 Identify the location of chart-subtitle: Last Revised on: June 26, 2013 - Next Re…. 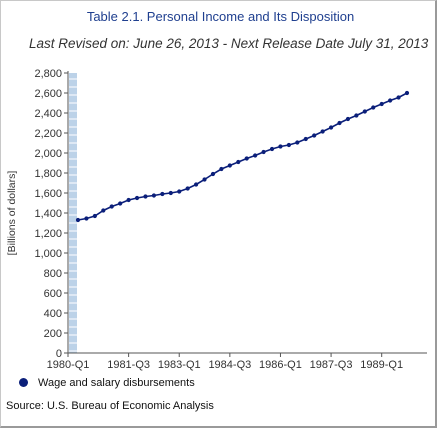
(229, 43).